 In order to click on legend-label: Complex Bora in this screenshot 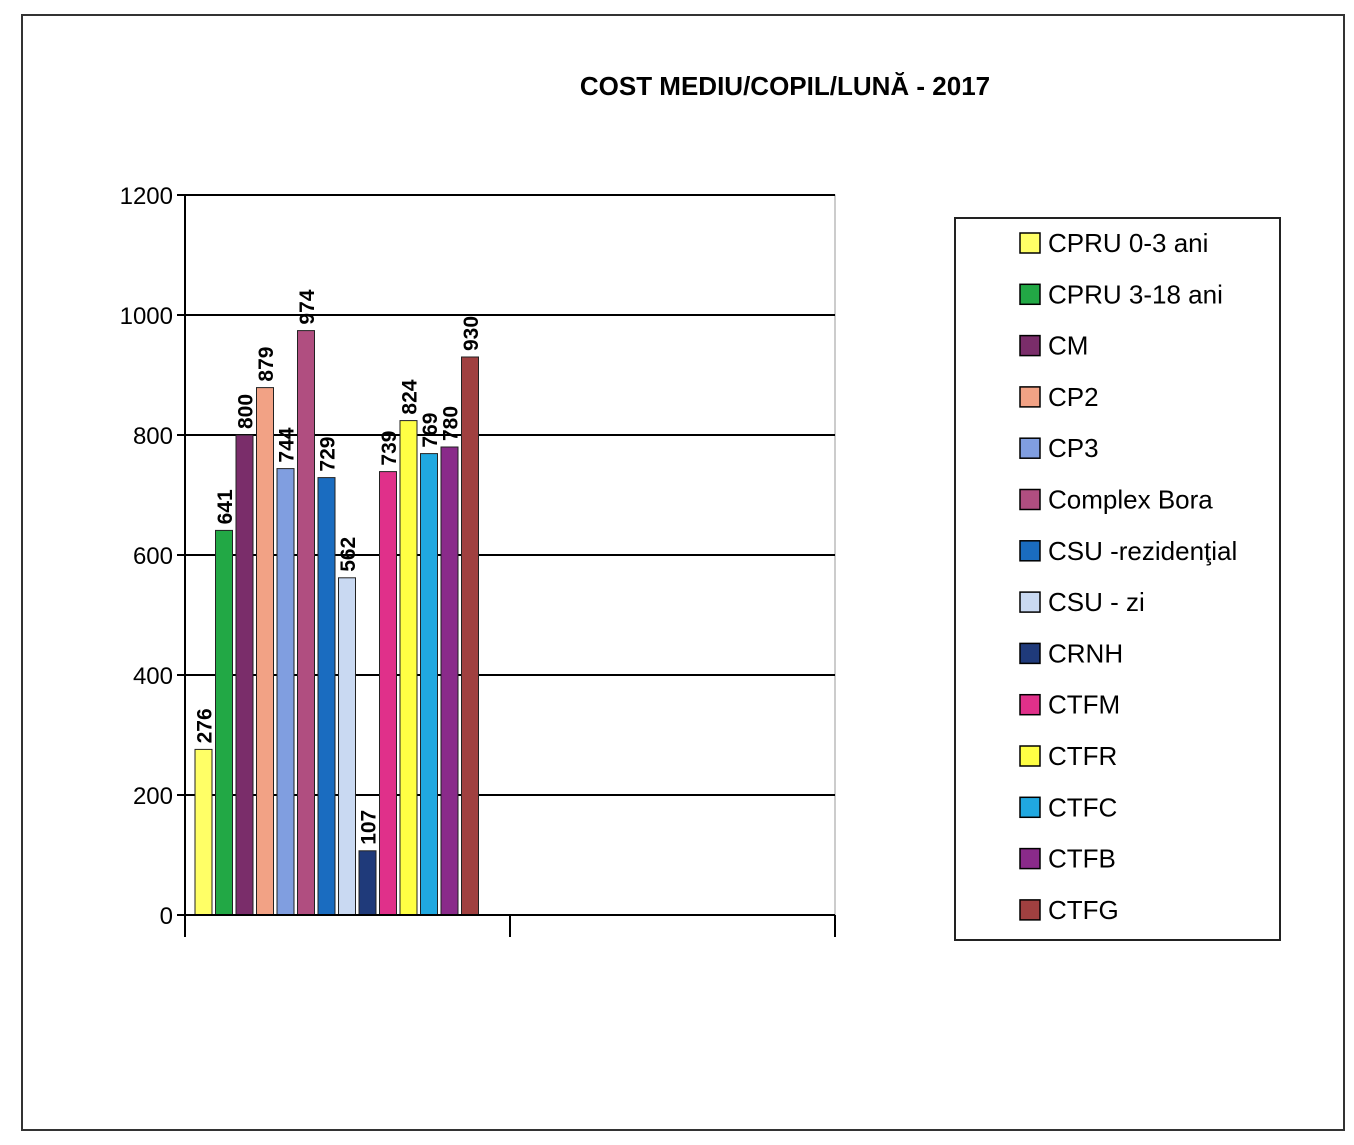, I will do `click(1130, 500)`.